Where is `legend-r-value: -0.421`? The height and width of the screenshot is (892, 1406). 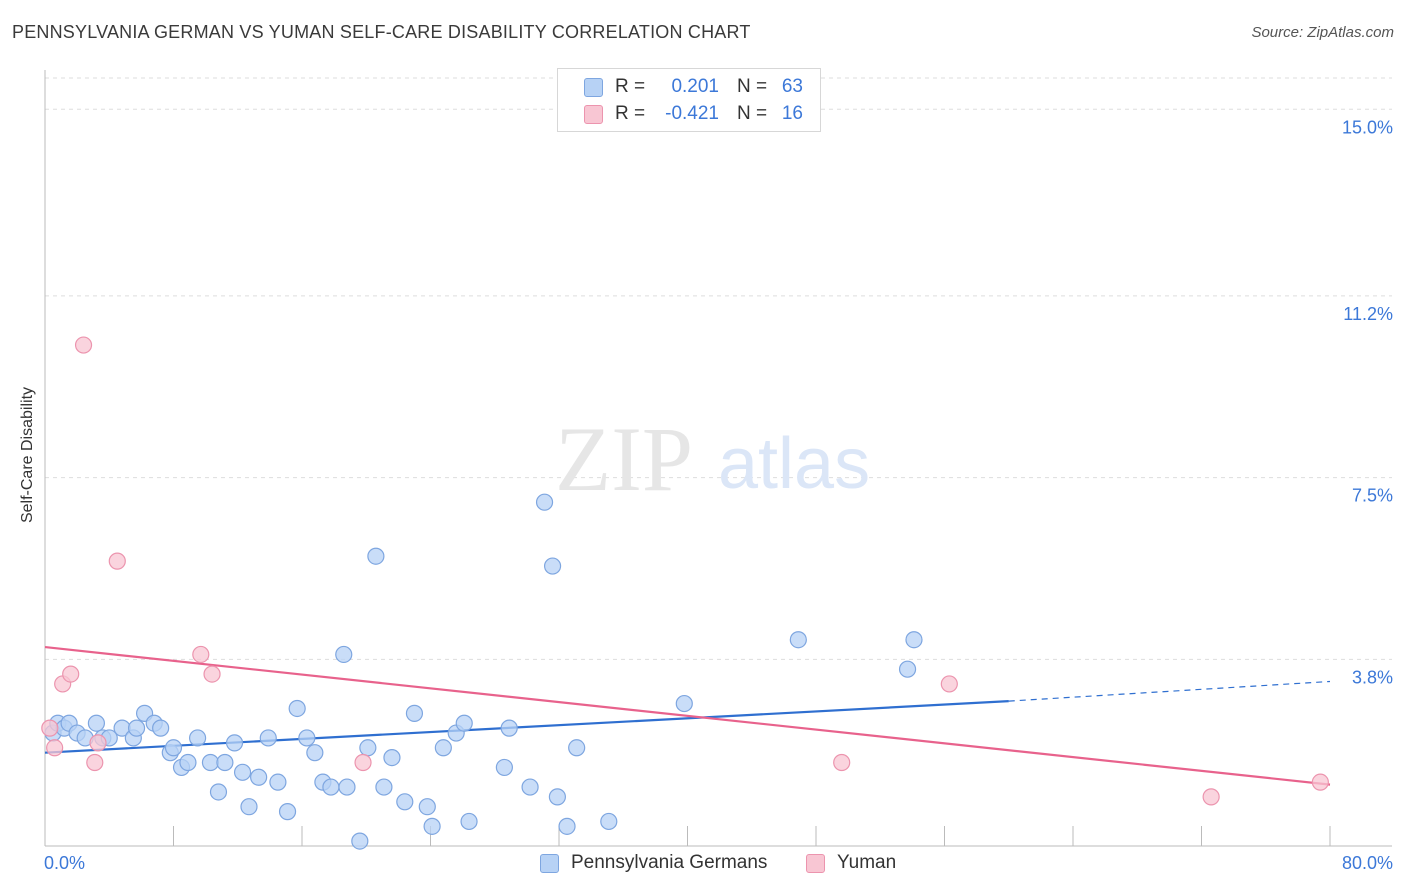 legend-r-value: -0.421 is located at coordinates (692, 113).